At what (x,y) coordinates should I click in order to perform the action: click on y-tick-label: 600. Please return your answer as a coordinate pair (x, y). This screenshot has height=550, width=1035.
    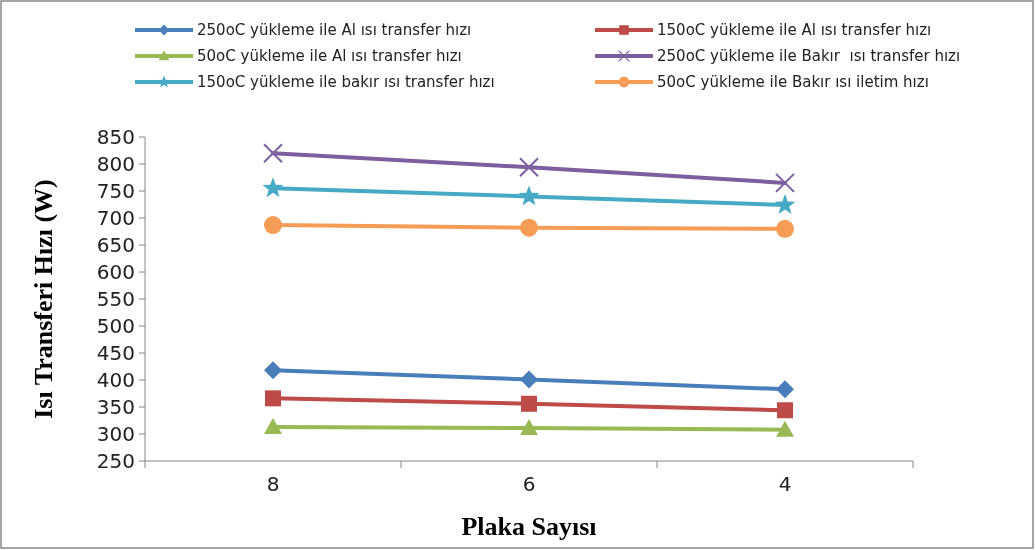
    Looking at the image, I should click on (115, 272).